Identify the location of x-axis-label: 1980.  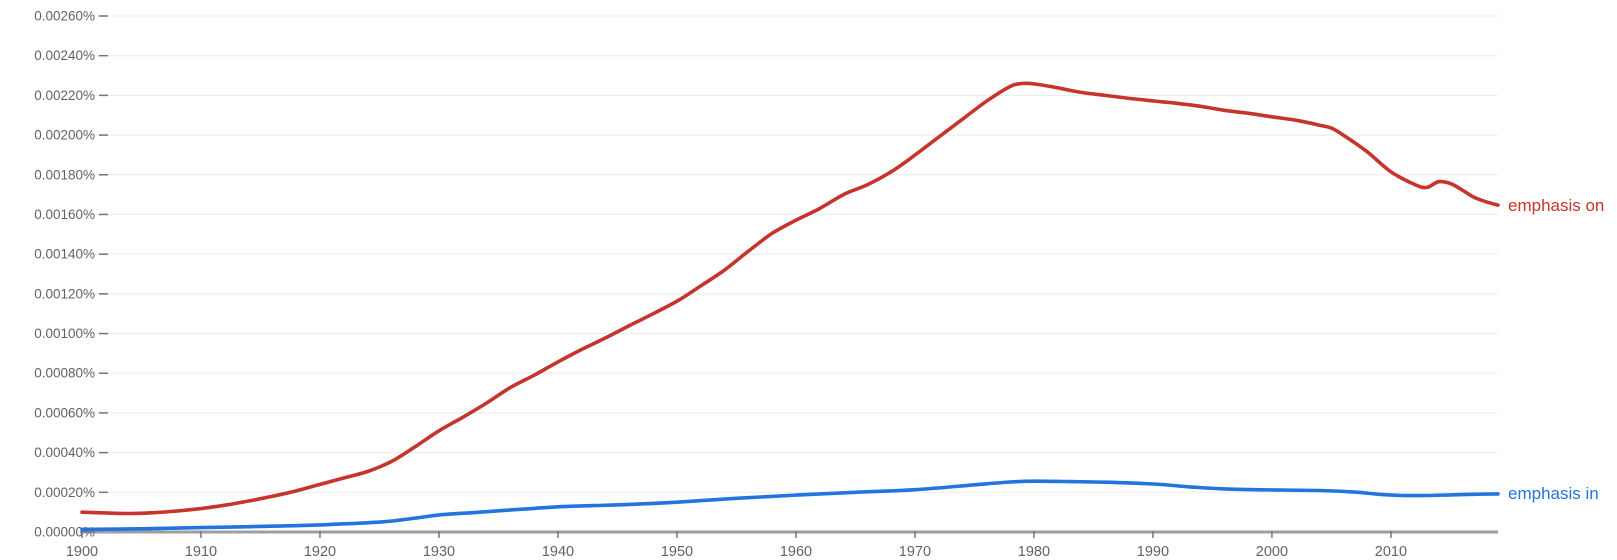
(1034, 552).